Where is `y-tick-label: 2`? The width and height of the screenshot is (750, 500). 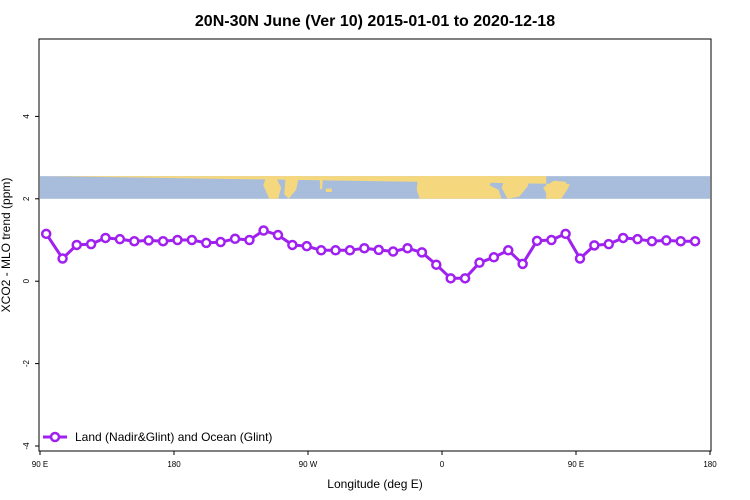 y-tick-label: 2 is located at coordinates (26, 198).